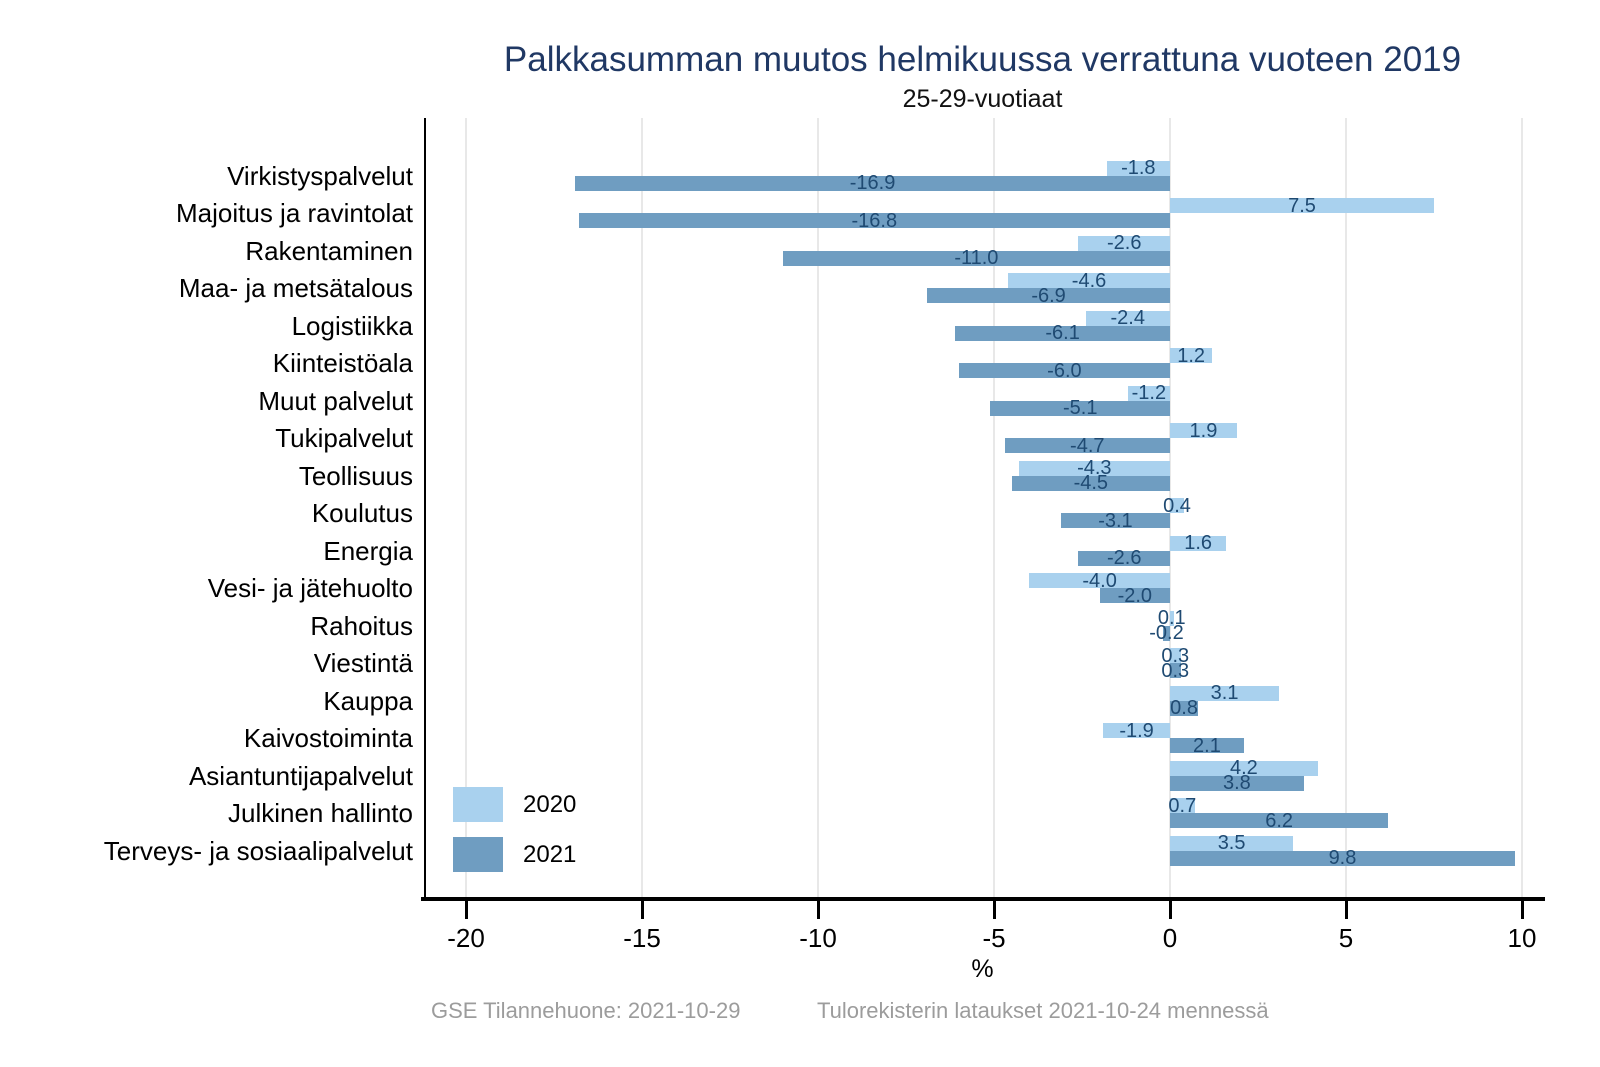 This screenshot has width=1600, height=1067. What do you see at coordinates (1062, 333) in the screenshot?
I see `value-label-2021: -6.1` at bounding box center [1062, 333].